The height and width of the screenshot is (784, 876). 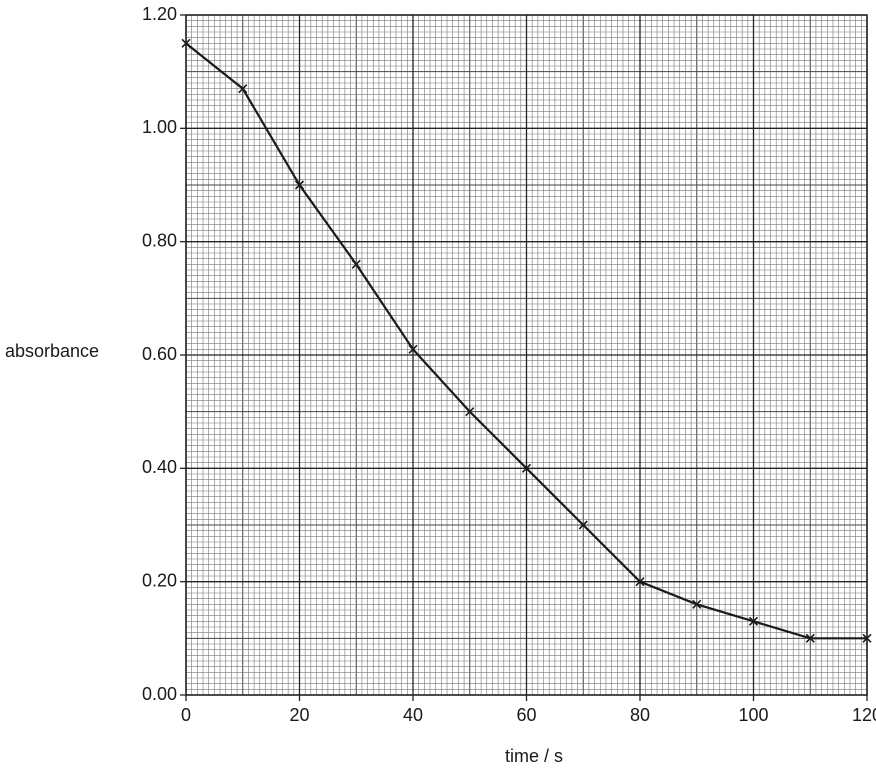 What do you see at coordinates (52, 351) in the screenshot?
I see `y-axis-label: absorbance` at bounding box center [52, 351].